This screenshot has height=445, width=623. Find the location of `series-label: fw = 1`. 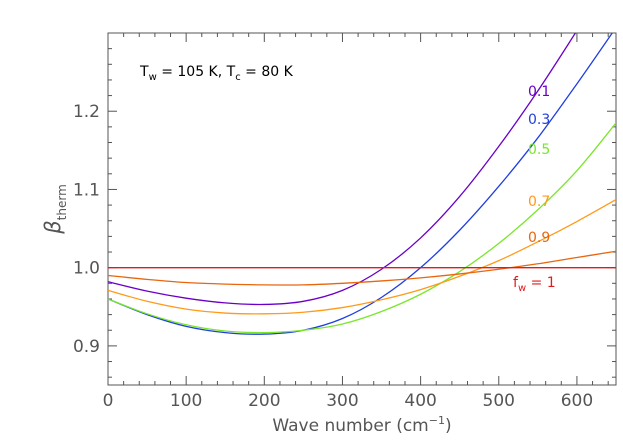

series-label: fw = 1 is located at coordinates (534, 284).